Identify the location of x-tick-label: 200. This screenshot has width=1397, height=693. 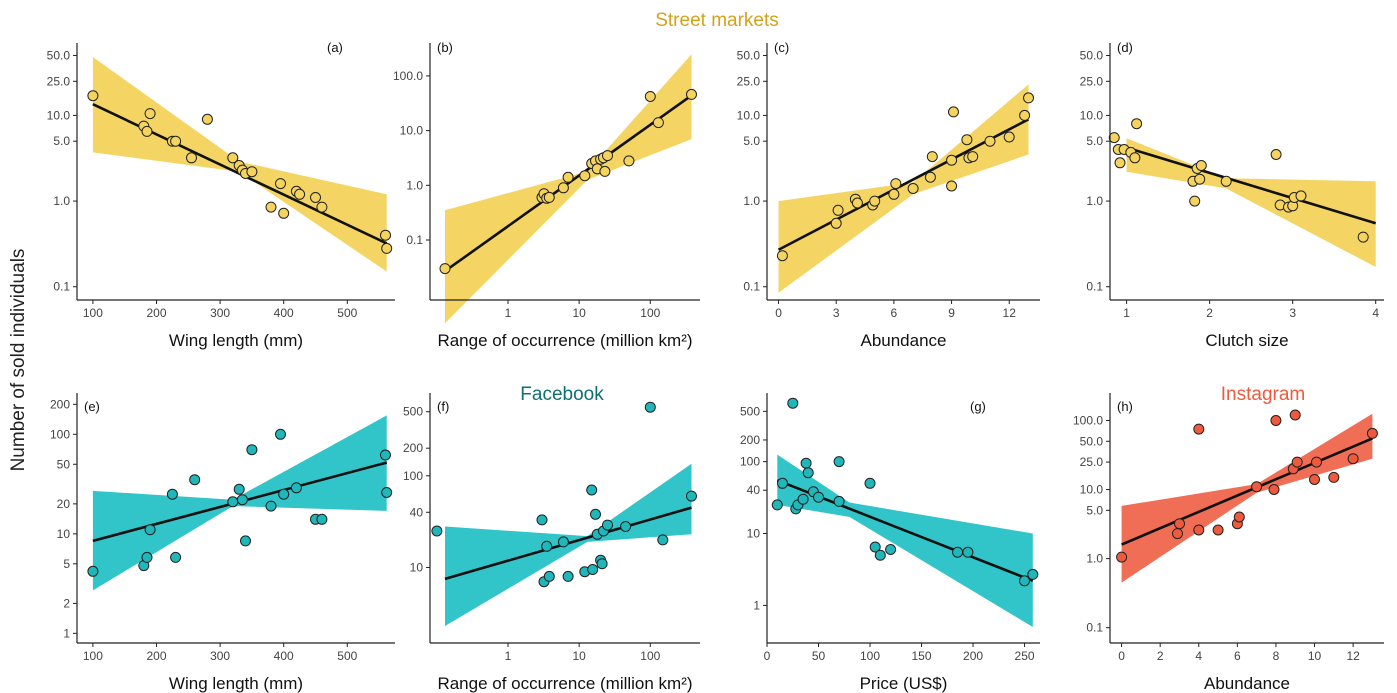
(156, 656).